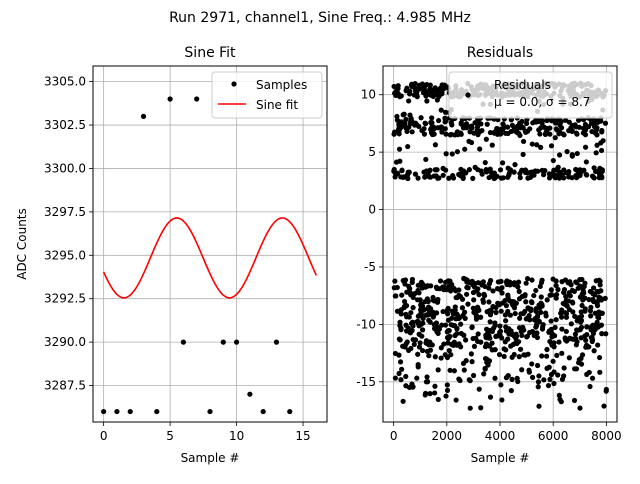 The image size is (640, 484). What do you see at coordinates (366, 324) in the screenshot?
I see `residuals-y-tick-label: -10` at bounding box center [366, 324].